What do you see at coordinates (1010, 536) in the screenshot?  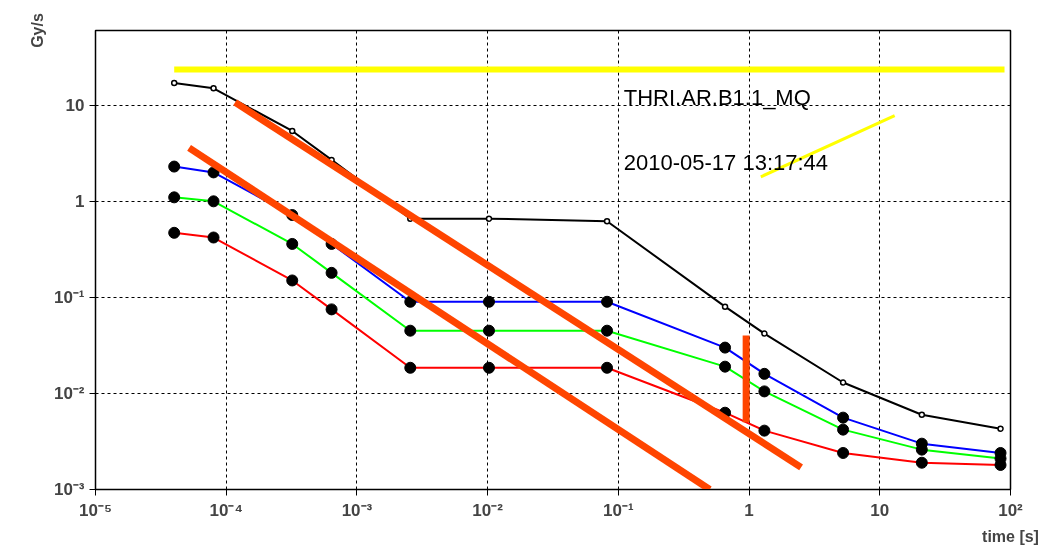 I see `x-axis-title: time [s]` at bounding box center [1010, 536].